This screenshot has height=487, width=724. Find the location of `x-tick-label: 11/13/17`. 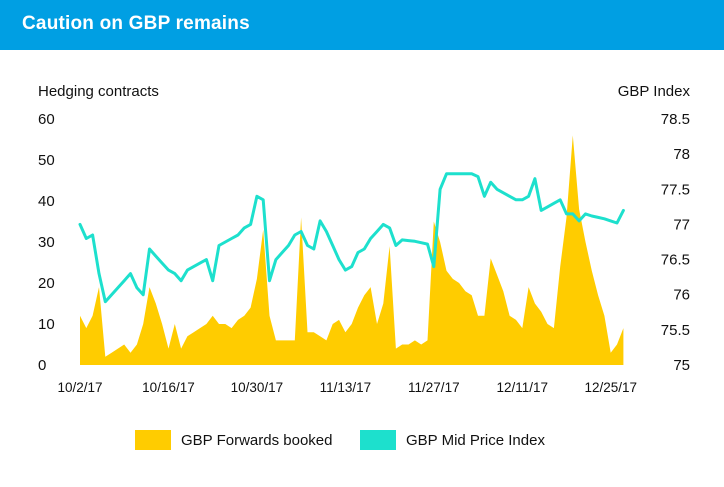

x-tick-label: 11/13/17 is located at coordinates (346, 387).